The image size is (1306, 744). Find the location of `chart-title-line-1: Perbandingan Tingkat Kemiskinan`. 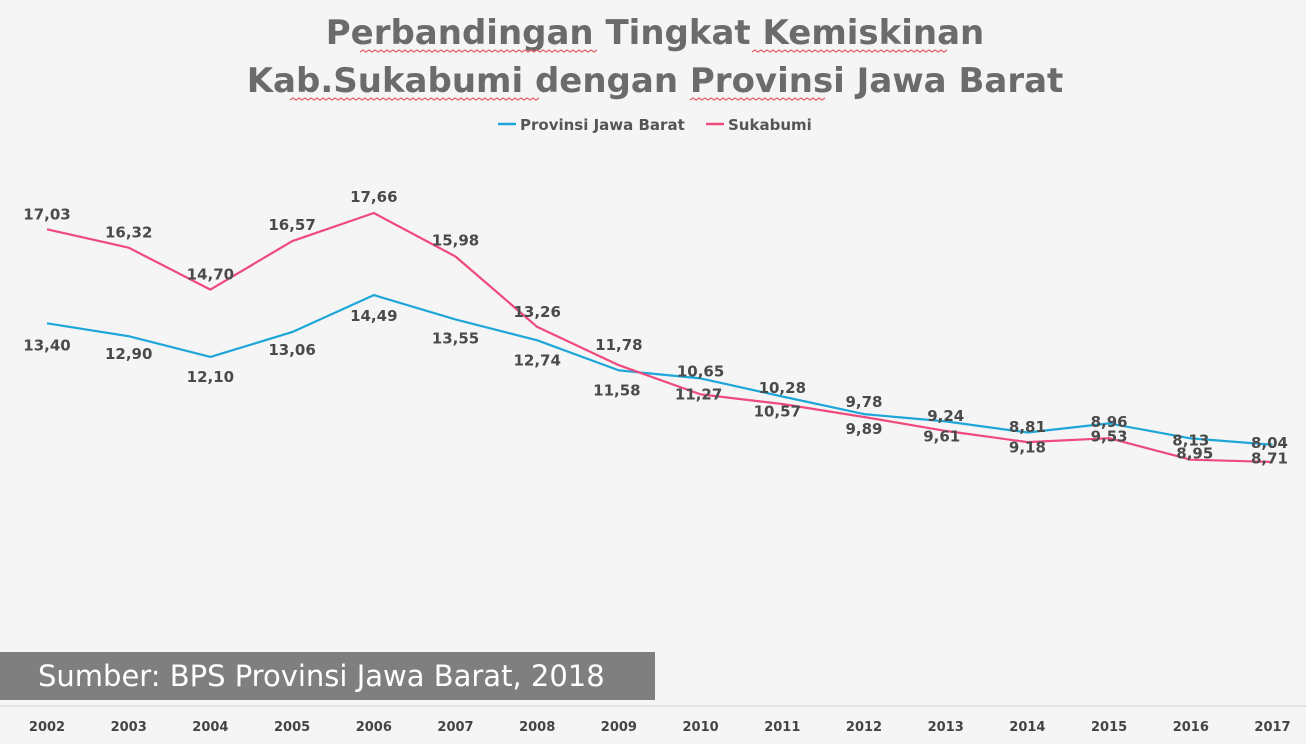

chart-title-line-1: Perbandingan Tingkat Kemiskinan is located at coordinates (655, 33).